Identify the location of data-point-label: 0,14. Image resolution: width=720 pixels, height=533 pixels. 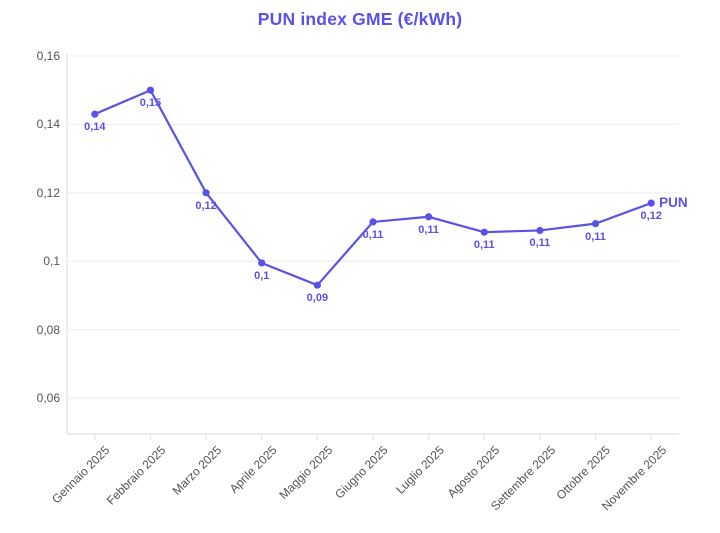
(95, 127).